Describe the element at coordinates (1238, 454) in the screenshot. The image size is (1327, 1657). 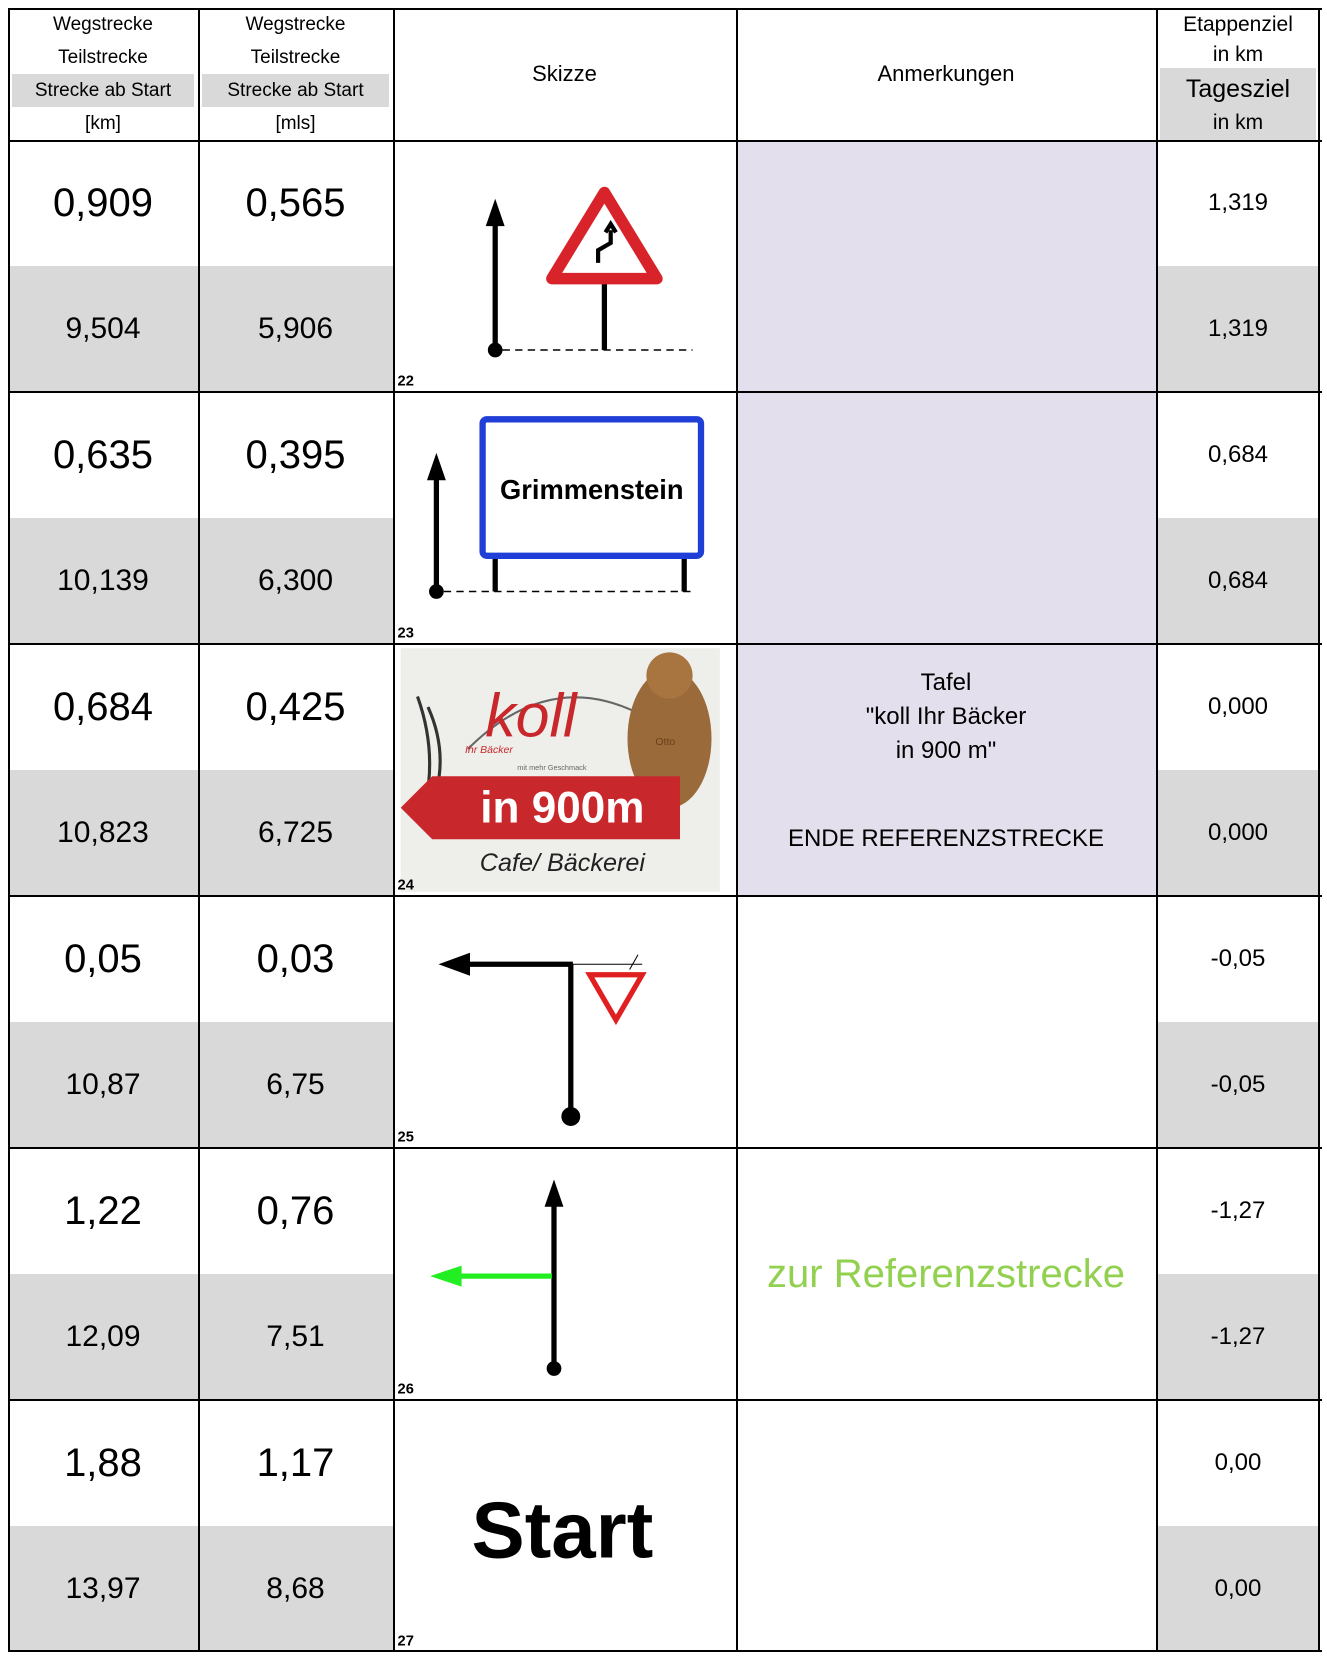
I see `stage-target: 0,684` at that location.